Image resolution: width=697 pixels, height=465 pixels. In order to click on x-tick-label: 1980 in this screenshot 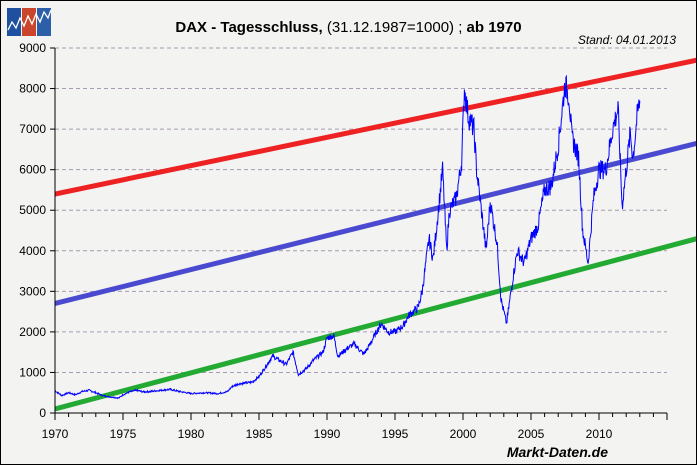, I will do `click(191, 434)`.